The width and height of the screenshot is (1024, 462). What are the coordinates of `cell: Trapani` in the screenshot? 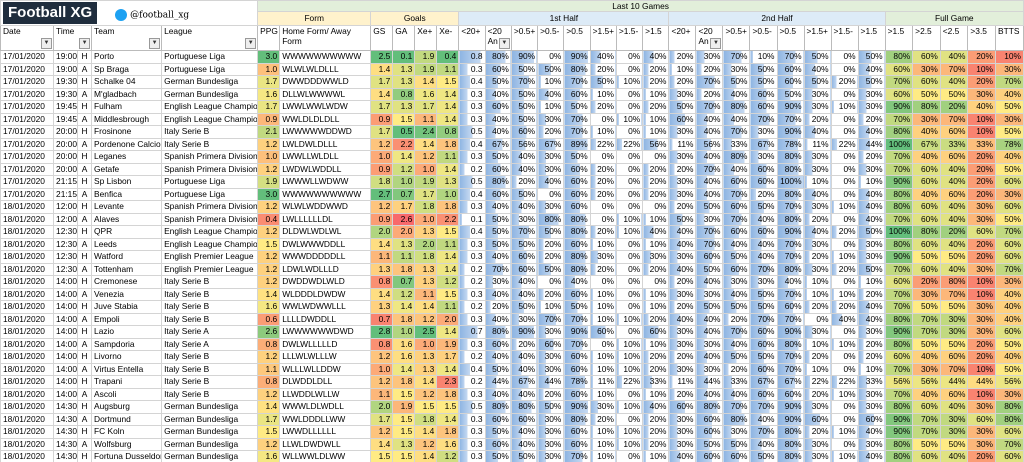 It's located at (127, 382).